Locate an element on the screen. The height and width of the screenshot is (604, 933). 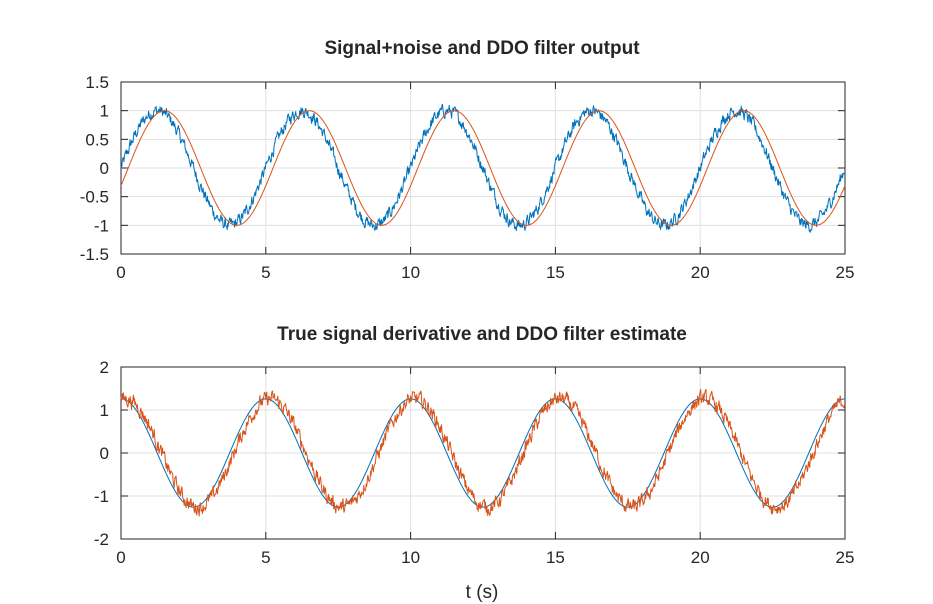
y-tick-label: -2 is located at coordinates (101, 539).